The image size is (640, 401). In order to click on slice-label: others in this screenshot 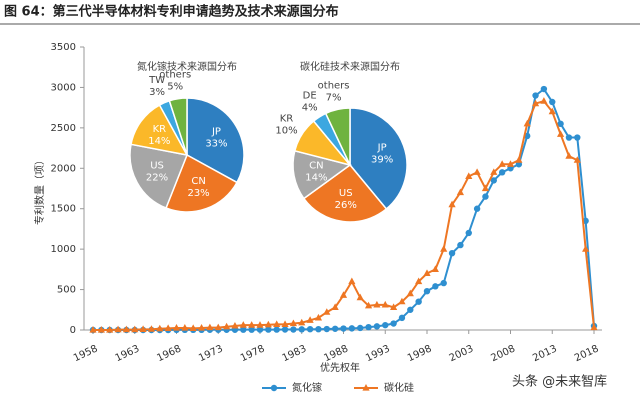, I will do `click(175, 75)`.